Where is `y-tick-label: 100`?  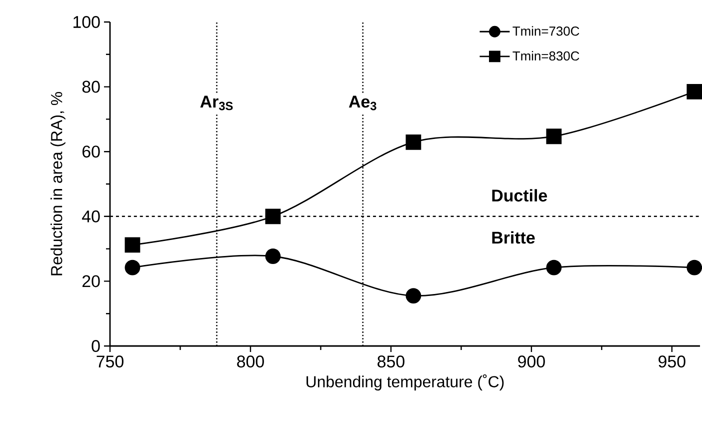 y-tick-label: 100 is located at coordinates (87, 22).